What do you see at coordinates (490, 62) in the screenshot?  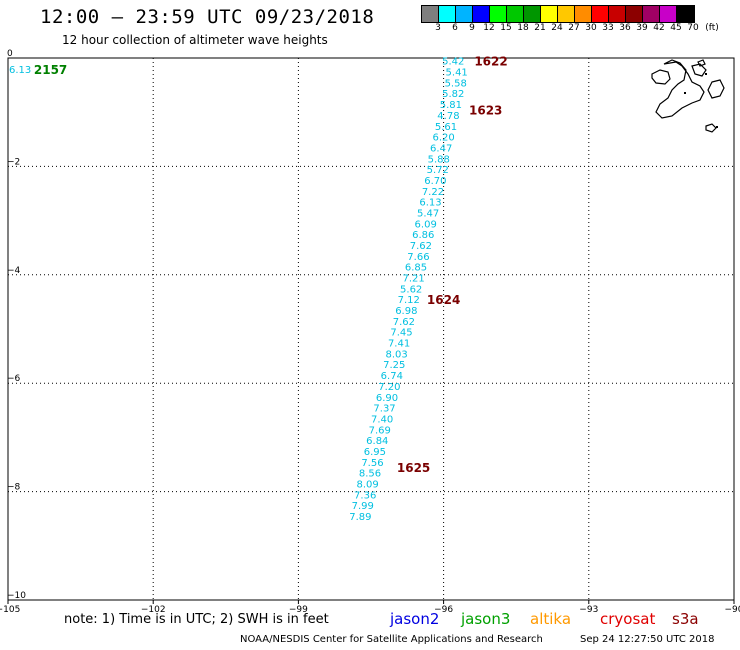 I see `time-label: 1622` at bounding box center [490, 62].